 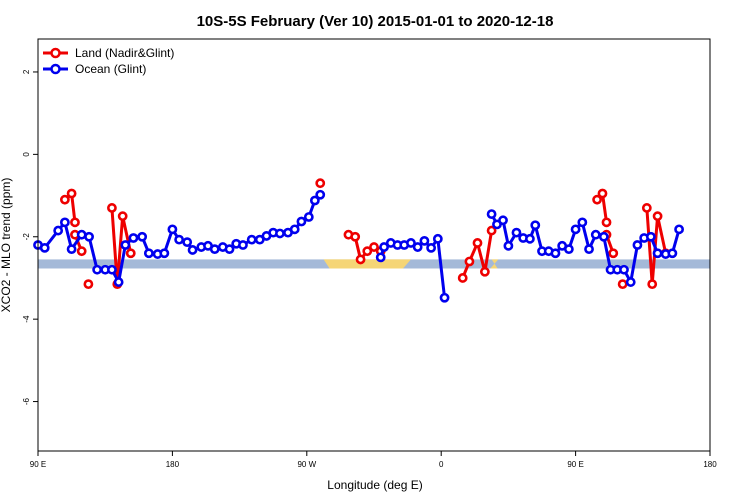 What do you see at coordinates (108, 61) in the screenshot?
I see `legend: Land (Nadir&Glint) Ocean (Glint)` at bounding box center [108, 61].